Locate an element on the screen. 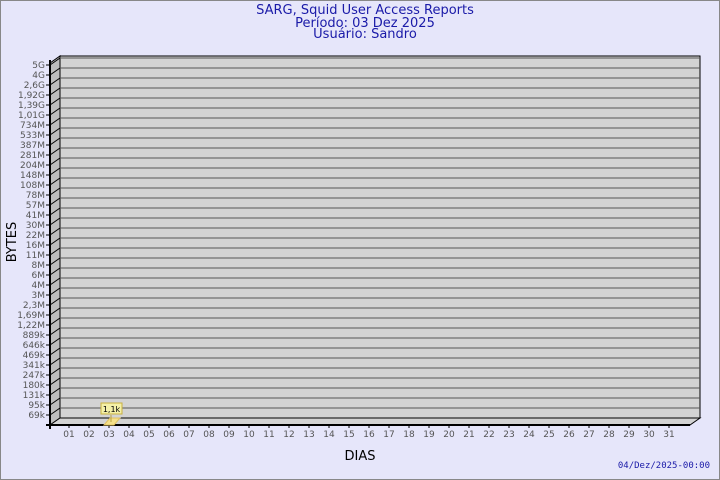 This screenshot has width=720, height=480. y-tick-label: 180k is located at coordinates (34, 386).